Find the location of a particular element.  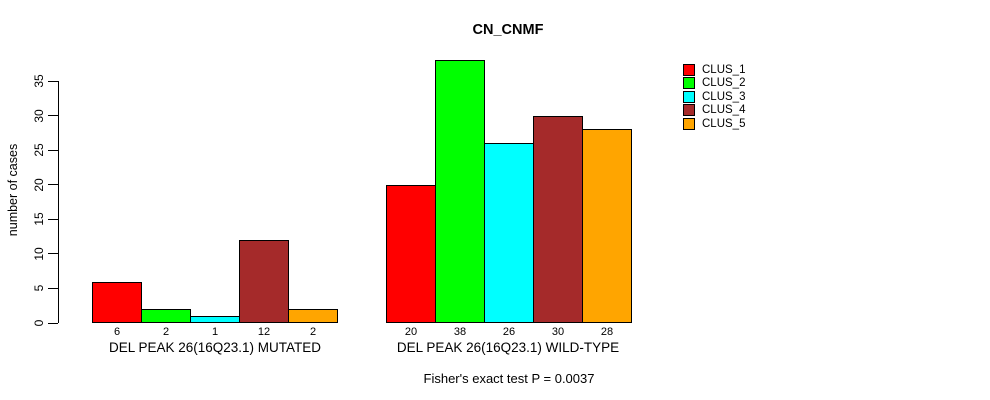

legend-label: CLUS_3 is located at coordinates (724, 96).